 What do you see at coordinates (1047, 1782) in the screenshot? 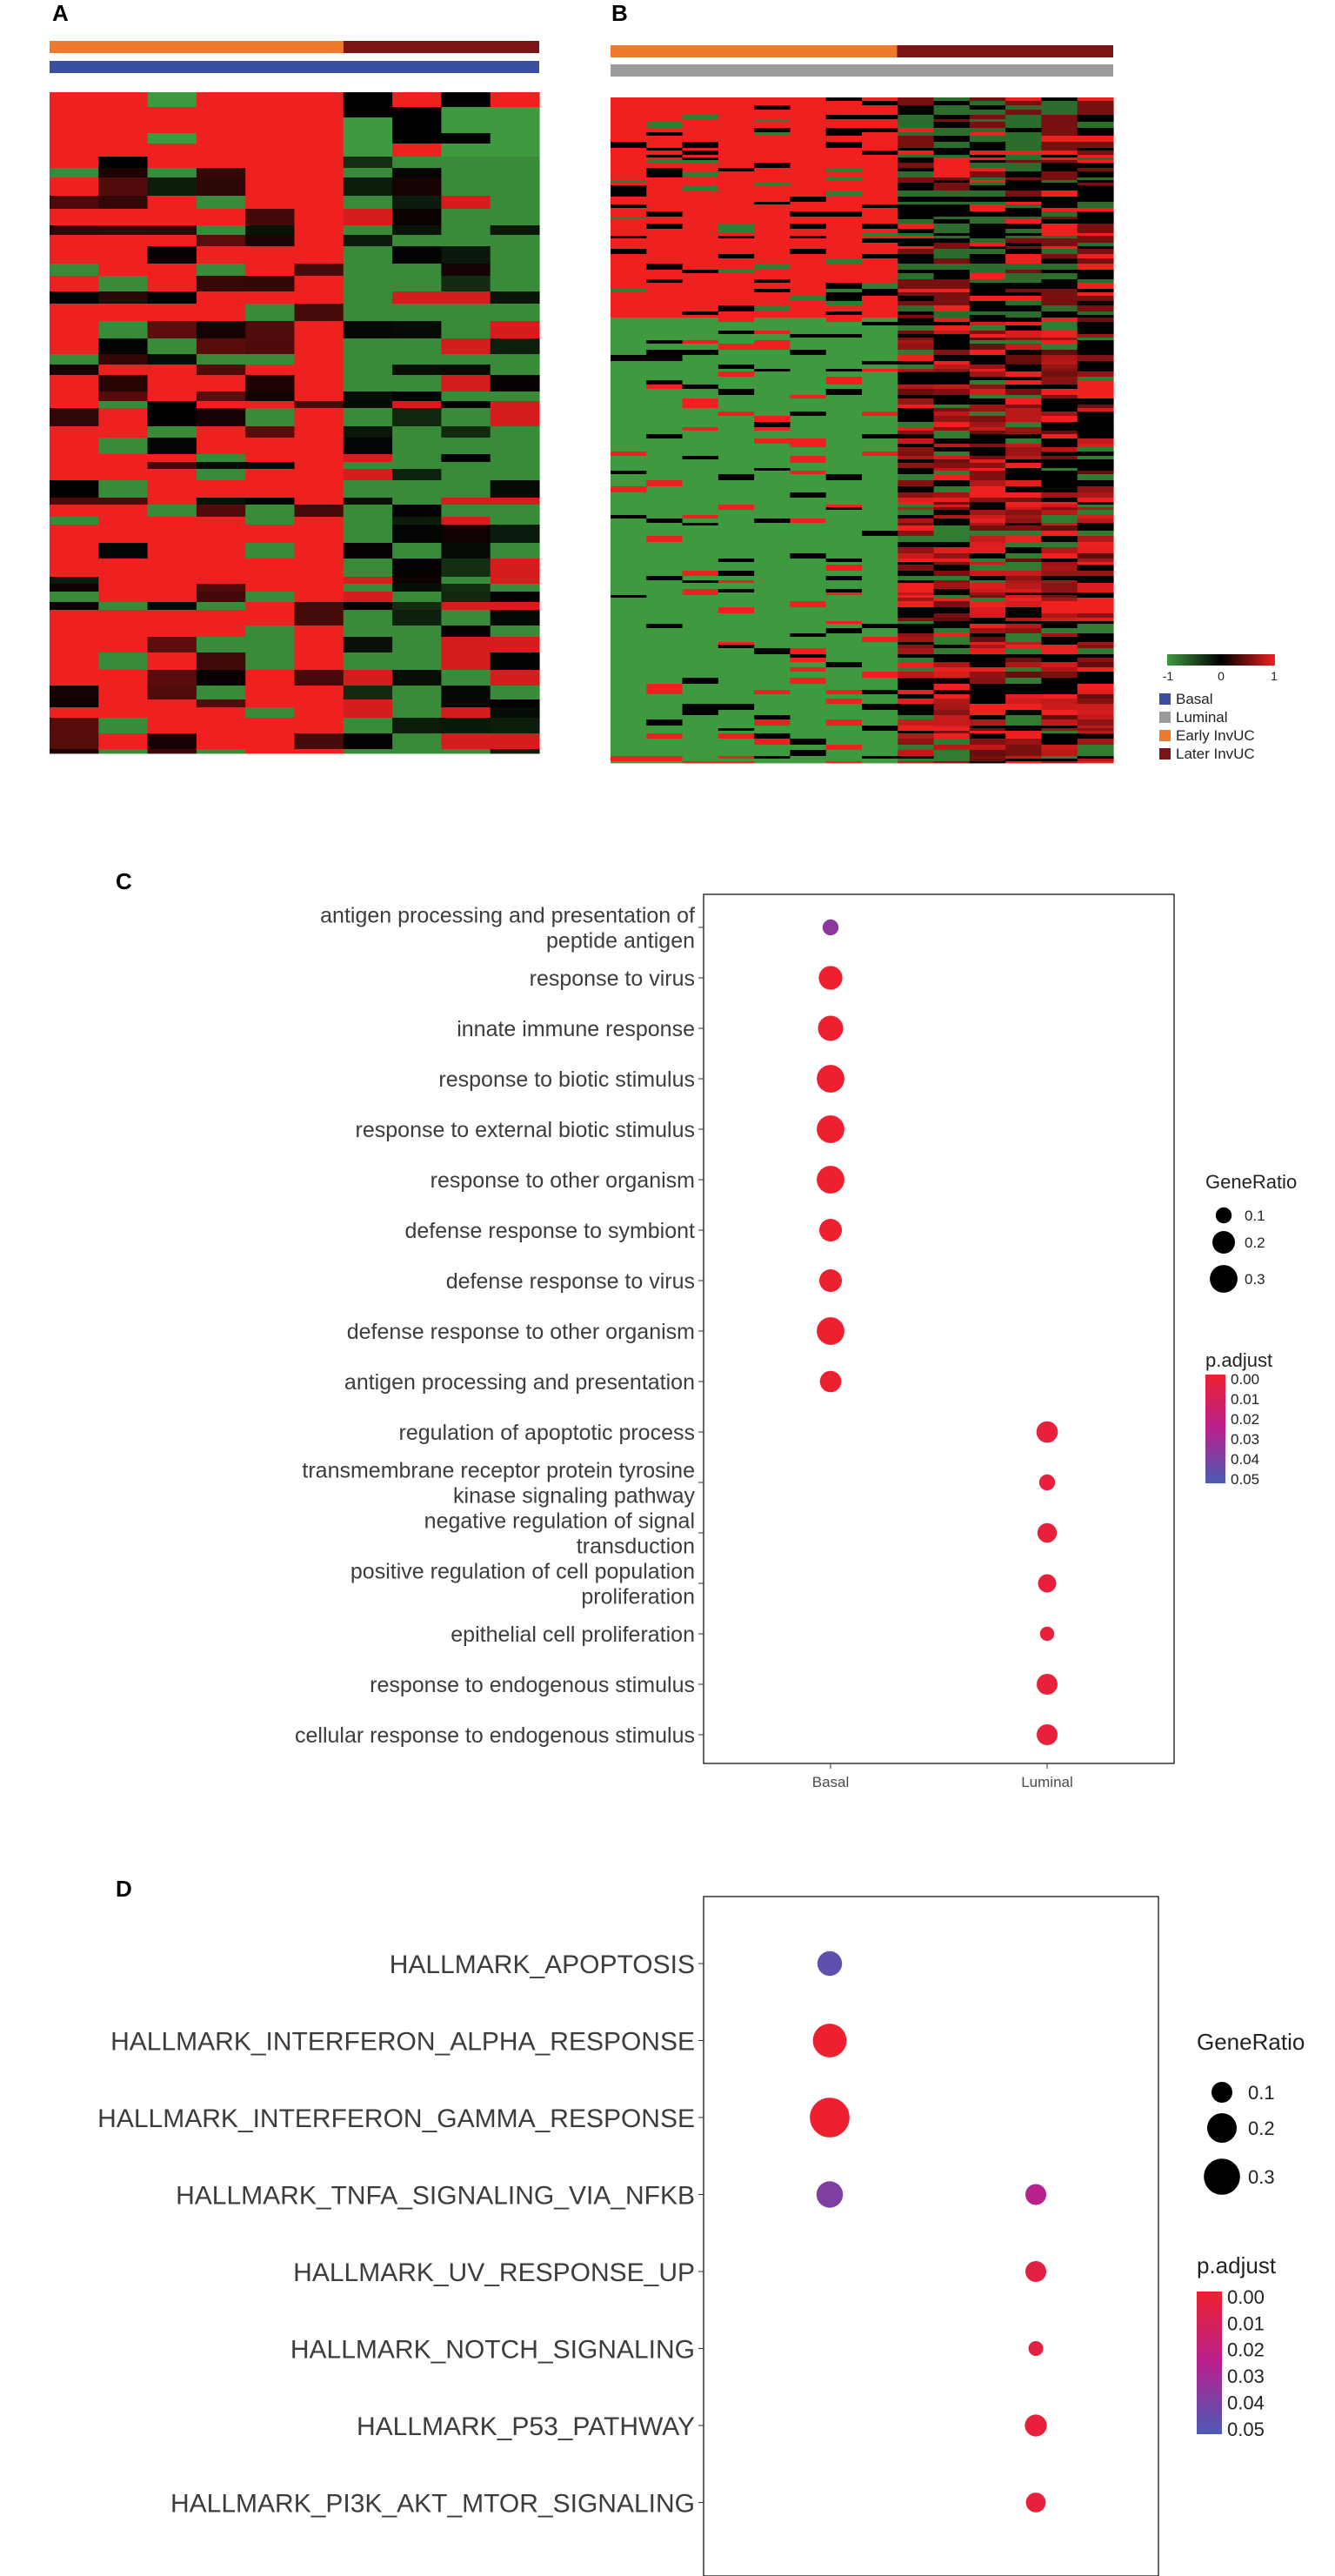
I see `x-tick-label: Luminal` at bounding box center [1047, 1782].